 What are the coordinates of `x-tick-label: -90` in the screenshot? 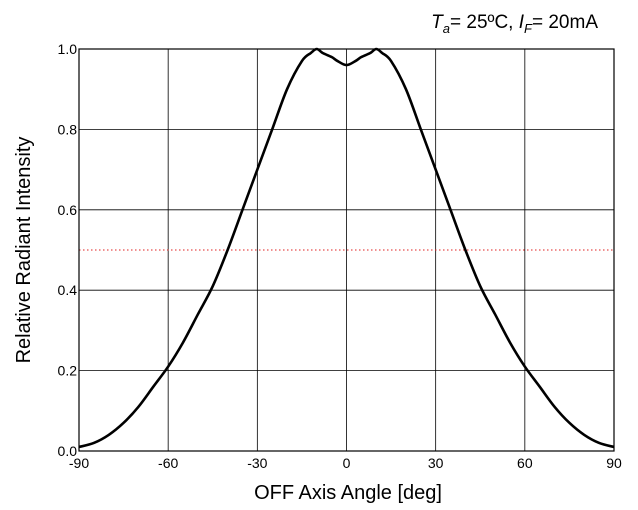 It's located at (79, 463).